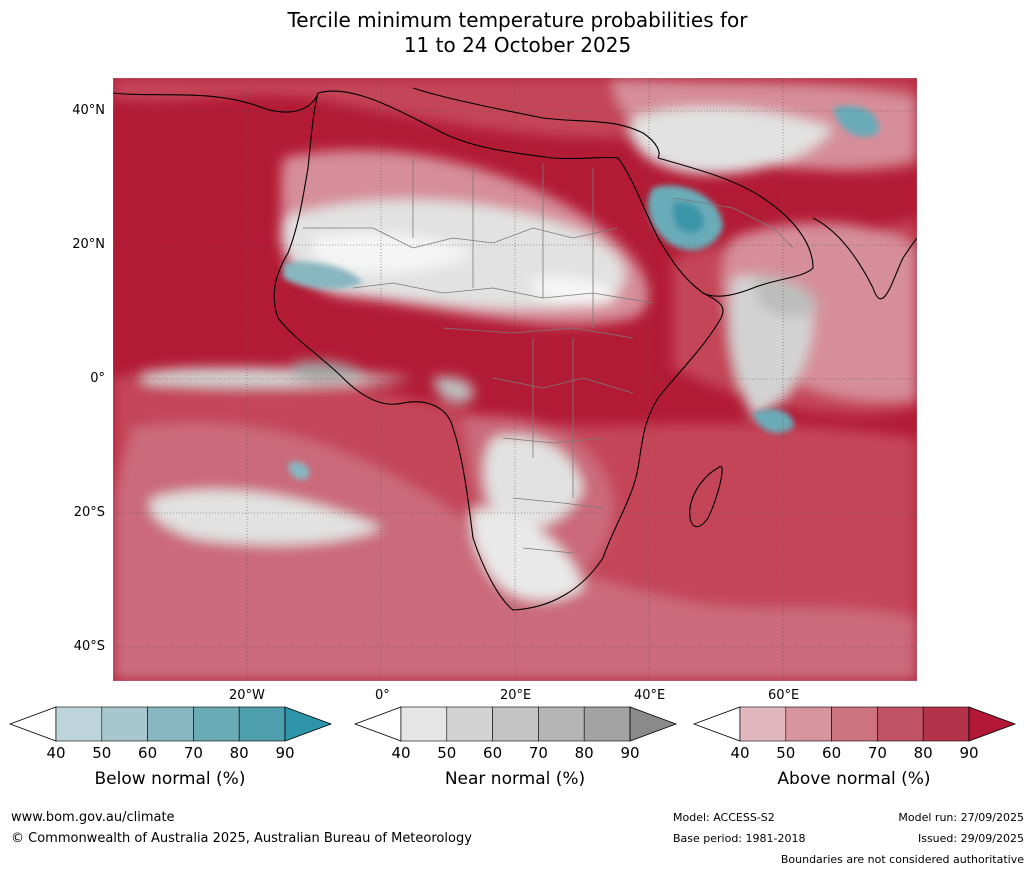  What do you see at coordinates (630, 753) in the screenshot?
I see `near-normal-tick-90: 90` at bounding box center [630, 753].